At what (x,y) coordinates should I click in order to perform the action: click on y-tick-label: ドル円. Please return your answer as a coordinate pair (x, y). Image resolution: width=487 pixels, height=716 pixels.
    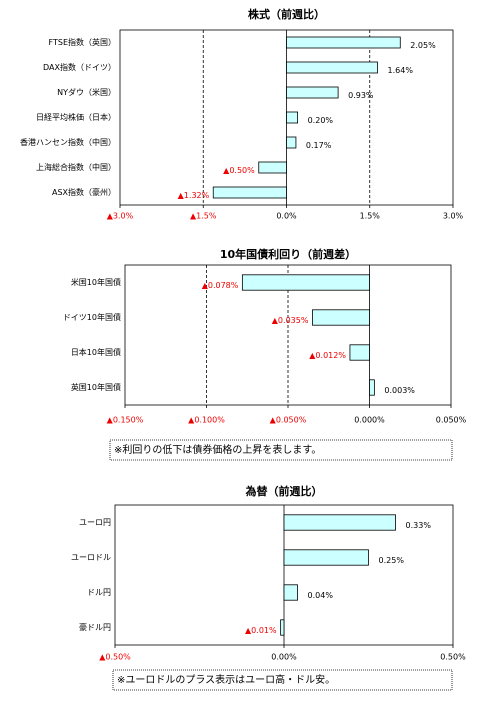
    Looking at the image, I should click on (99, 592).